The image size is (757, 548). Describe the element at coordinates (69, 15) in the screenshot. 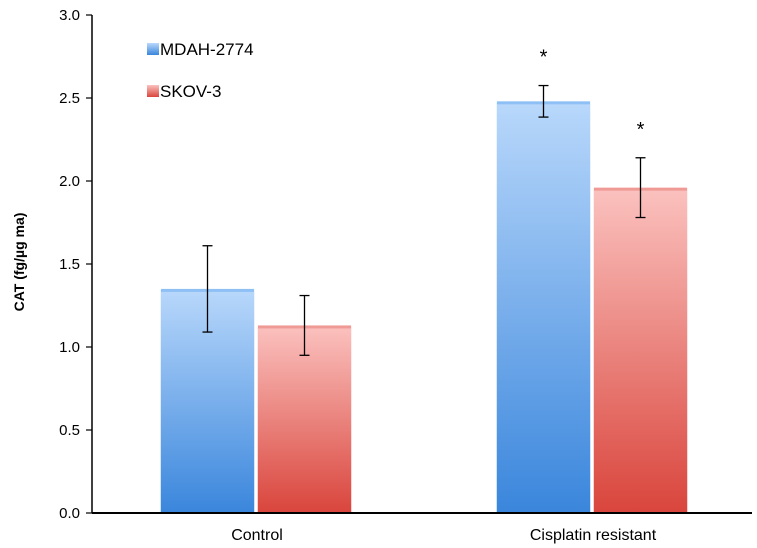

I see `y-tick-label: 3.0` at that location.